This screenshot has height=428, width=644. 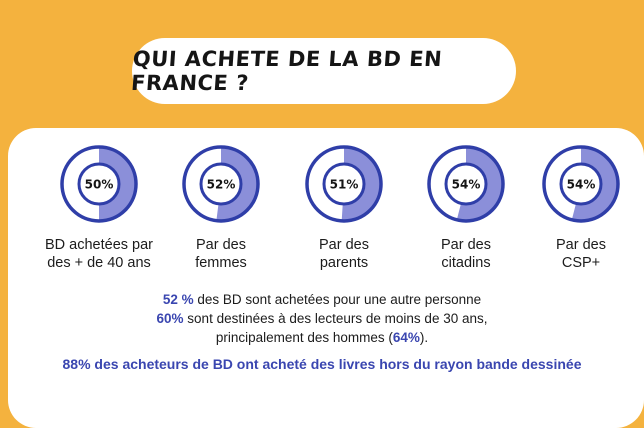 I want to click on donut-category-line: des + de 40 ans, so click(x=99, y=263).